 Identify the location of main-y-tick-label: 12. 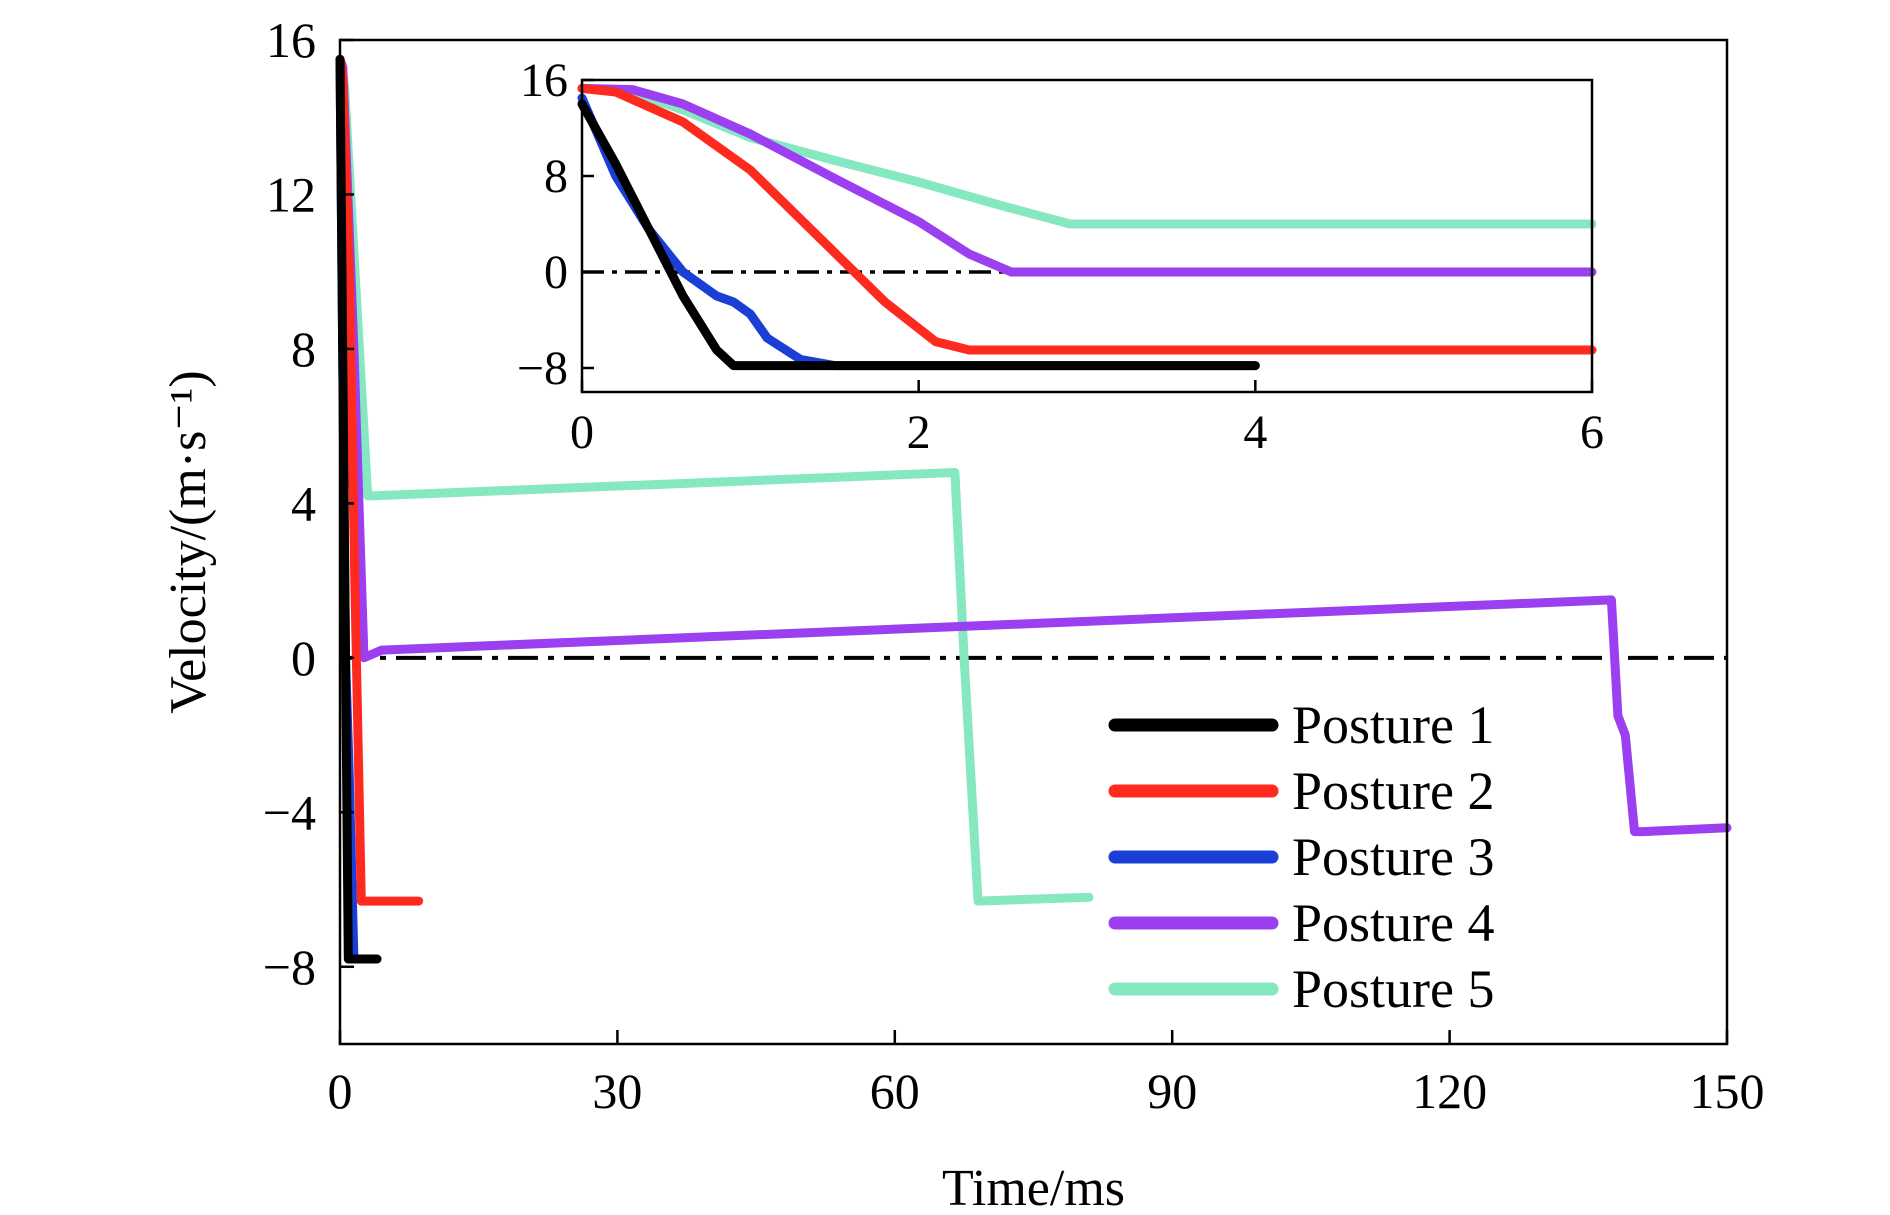
(291, 194).